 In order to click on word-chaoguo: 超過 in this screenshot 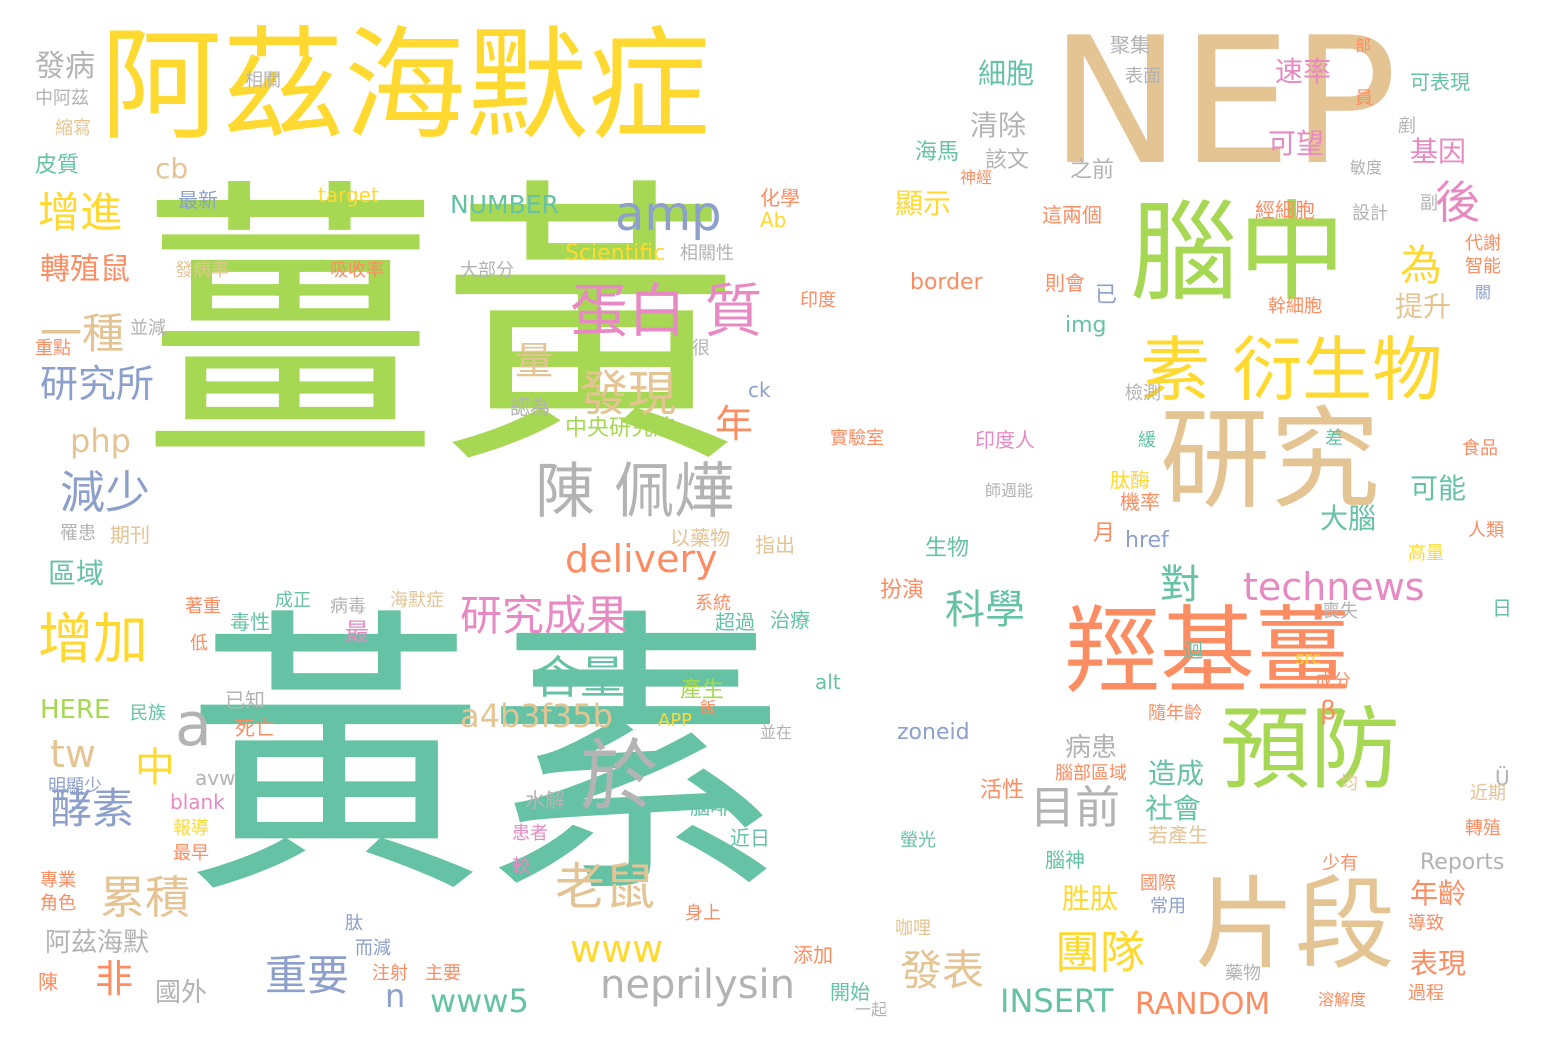, I will do `click(735, 622)`.